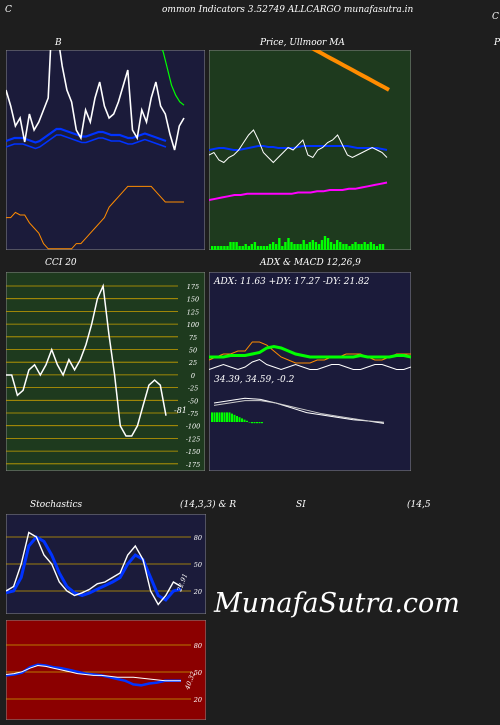 This screenshot has width=500, height=725. Describe the element at coordinates (208, 505) in the screenshot. I see `stoch-params-label: (14,3,3) & R` at that location.